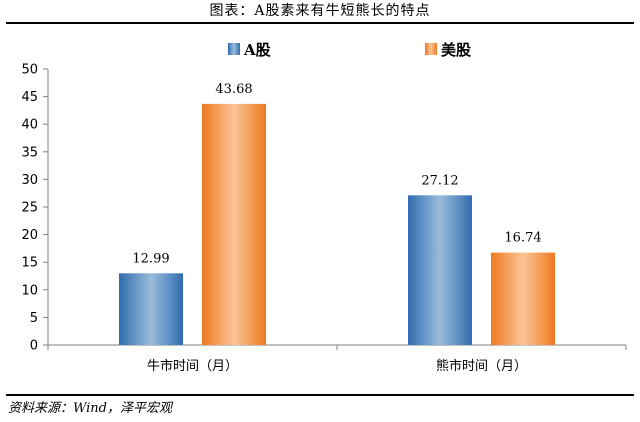 This screenshot has width=640, height=422. What do you see at coordinates (320, 23) in the screenshot?
I see `title-divider` at bounding box center [320, 23].